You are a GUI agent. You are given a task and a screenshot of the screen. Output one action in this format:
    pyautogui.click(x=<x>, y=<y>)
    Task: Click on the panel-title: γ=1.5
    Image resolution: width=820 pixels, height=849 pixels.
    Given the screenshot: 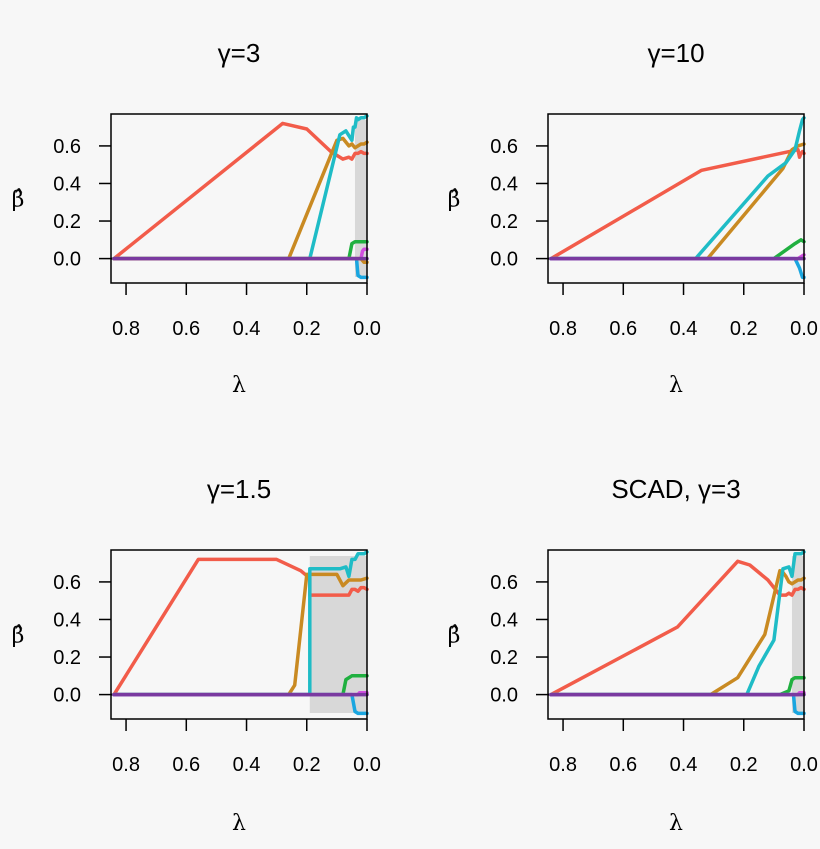 What is the action you would take?
    pyautogui.click(x=239, y=489)
    